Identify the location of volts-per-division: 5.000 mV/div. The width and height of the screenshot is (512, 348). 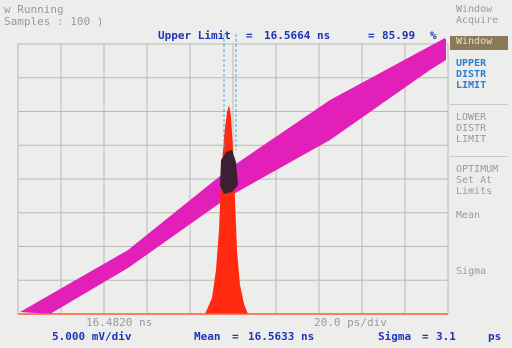
(92, 336).